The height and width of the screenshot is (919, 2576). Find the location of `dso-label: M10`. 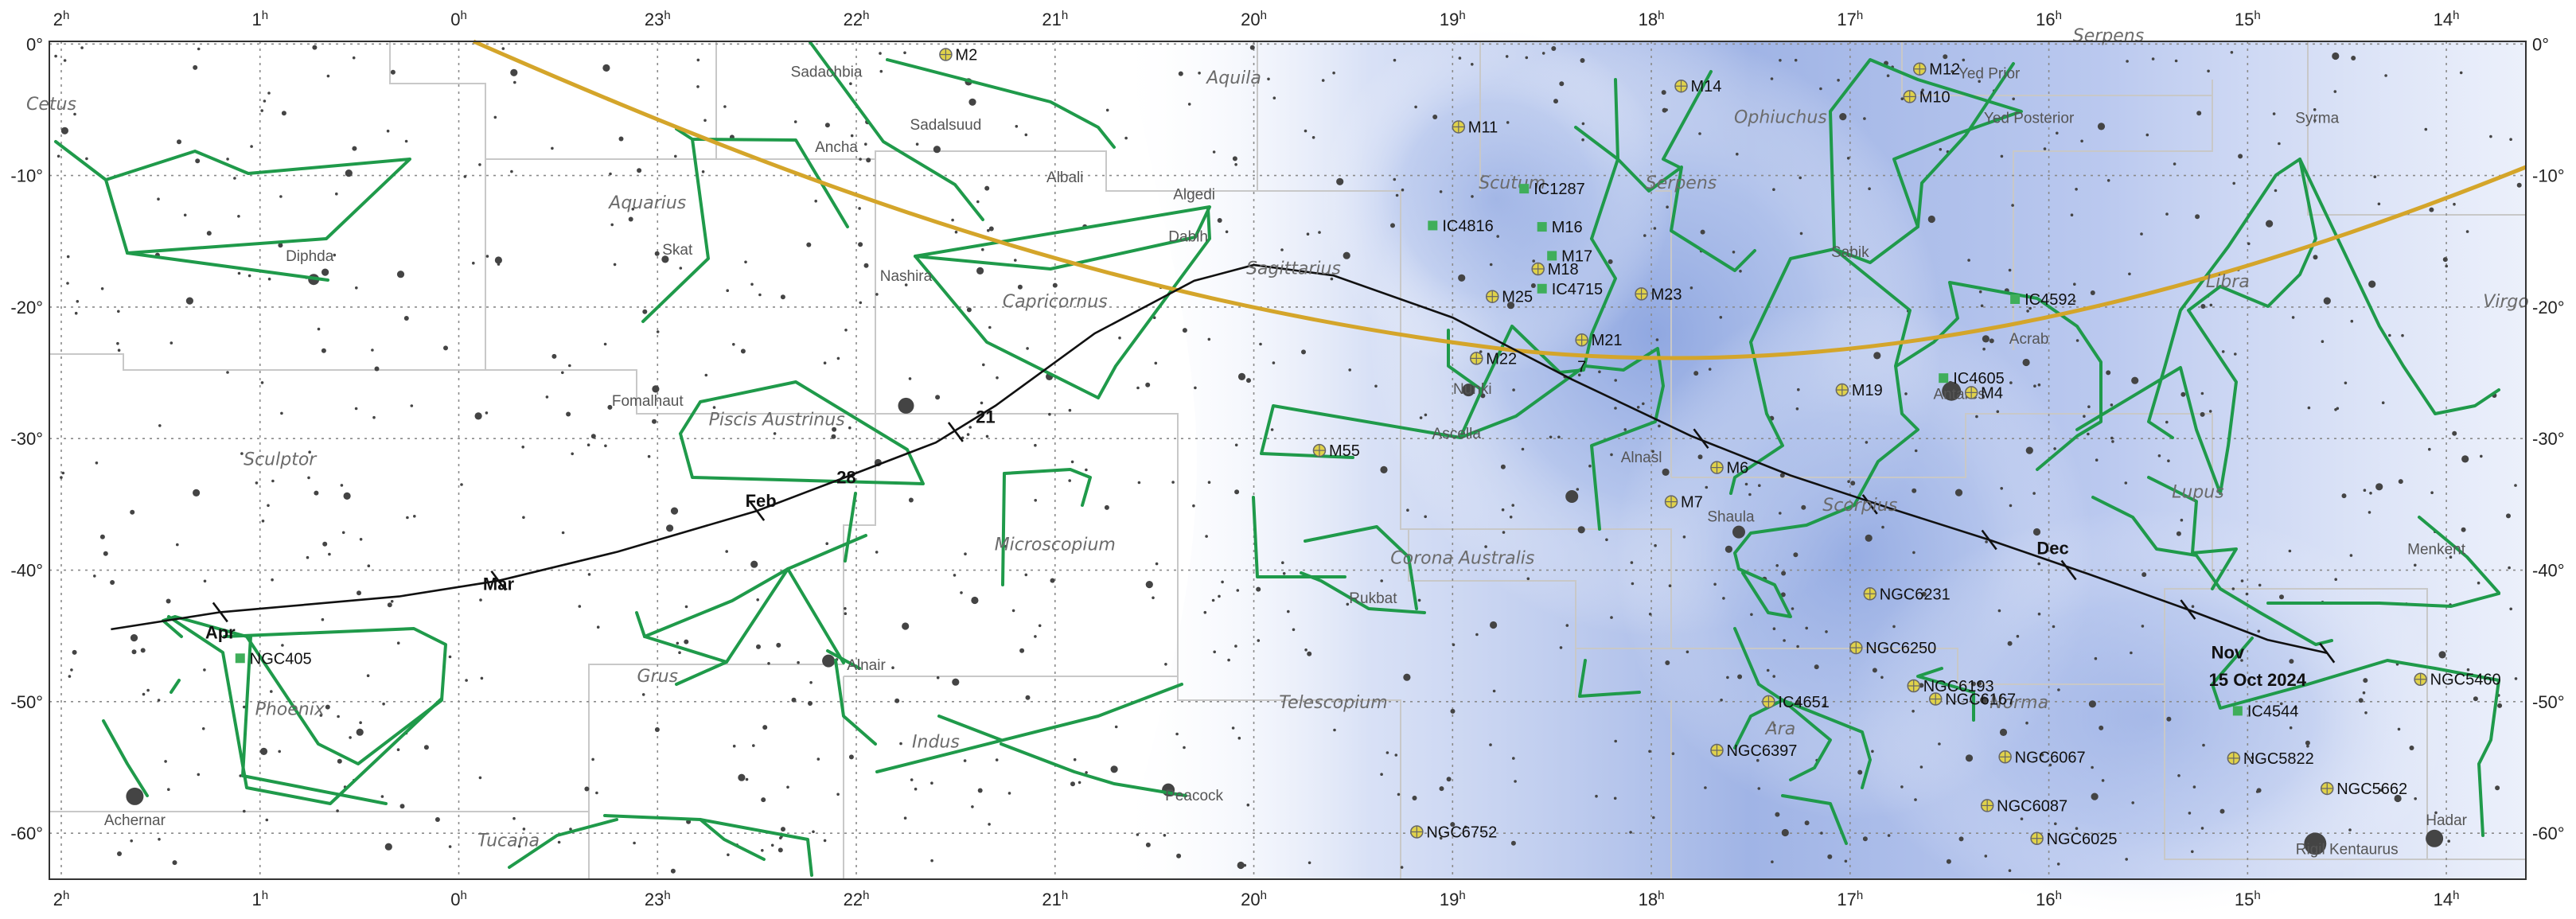

dso-label: M10 is located at coordinates (1935, 97).